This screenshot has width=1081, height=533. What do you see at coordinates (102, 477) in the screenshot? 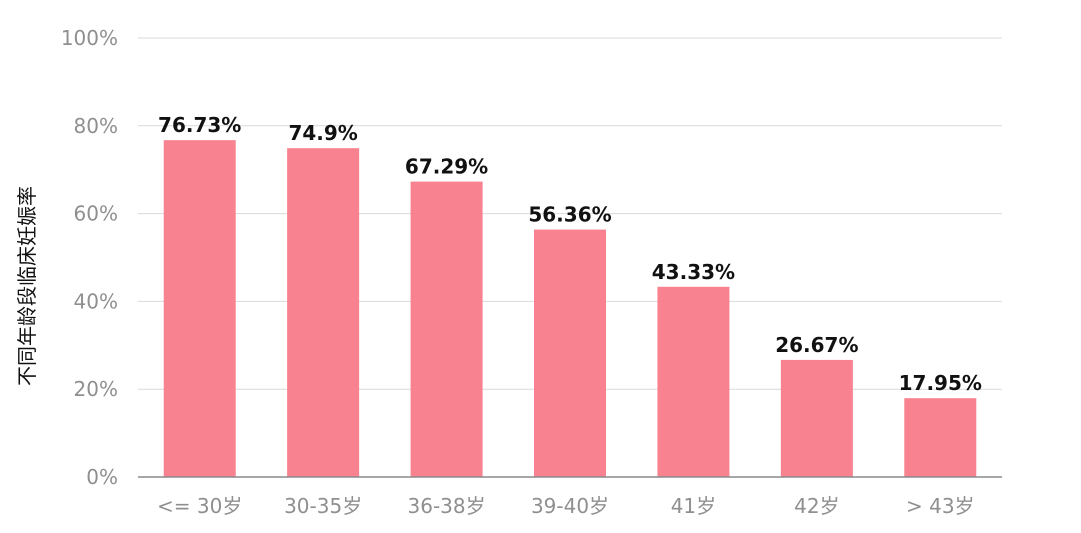
I see `y-tick-label-0: 0%` at bounding box center [102, 477].